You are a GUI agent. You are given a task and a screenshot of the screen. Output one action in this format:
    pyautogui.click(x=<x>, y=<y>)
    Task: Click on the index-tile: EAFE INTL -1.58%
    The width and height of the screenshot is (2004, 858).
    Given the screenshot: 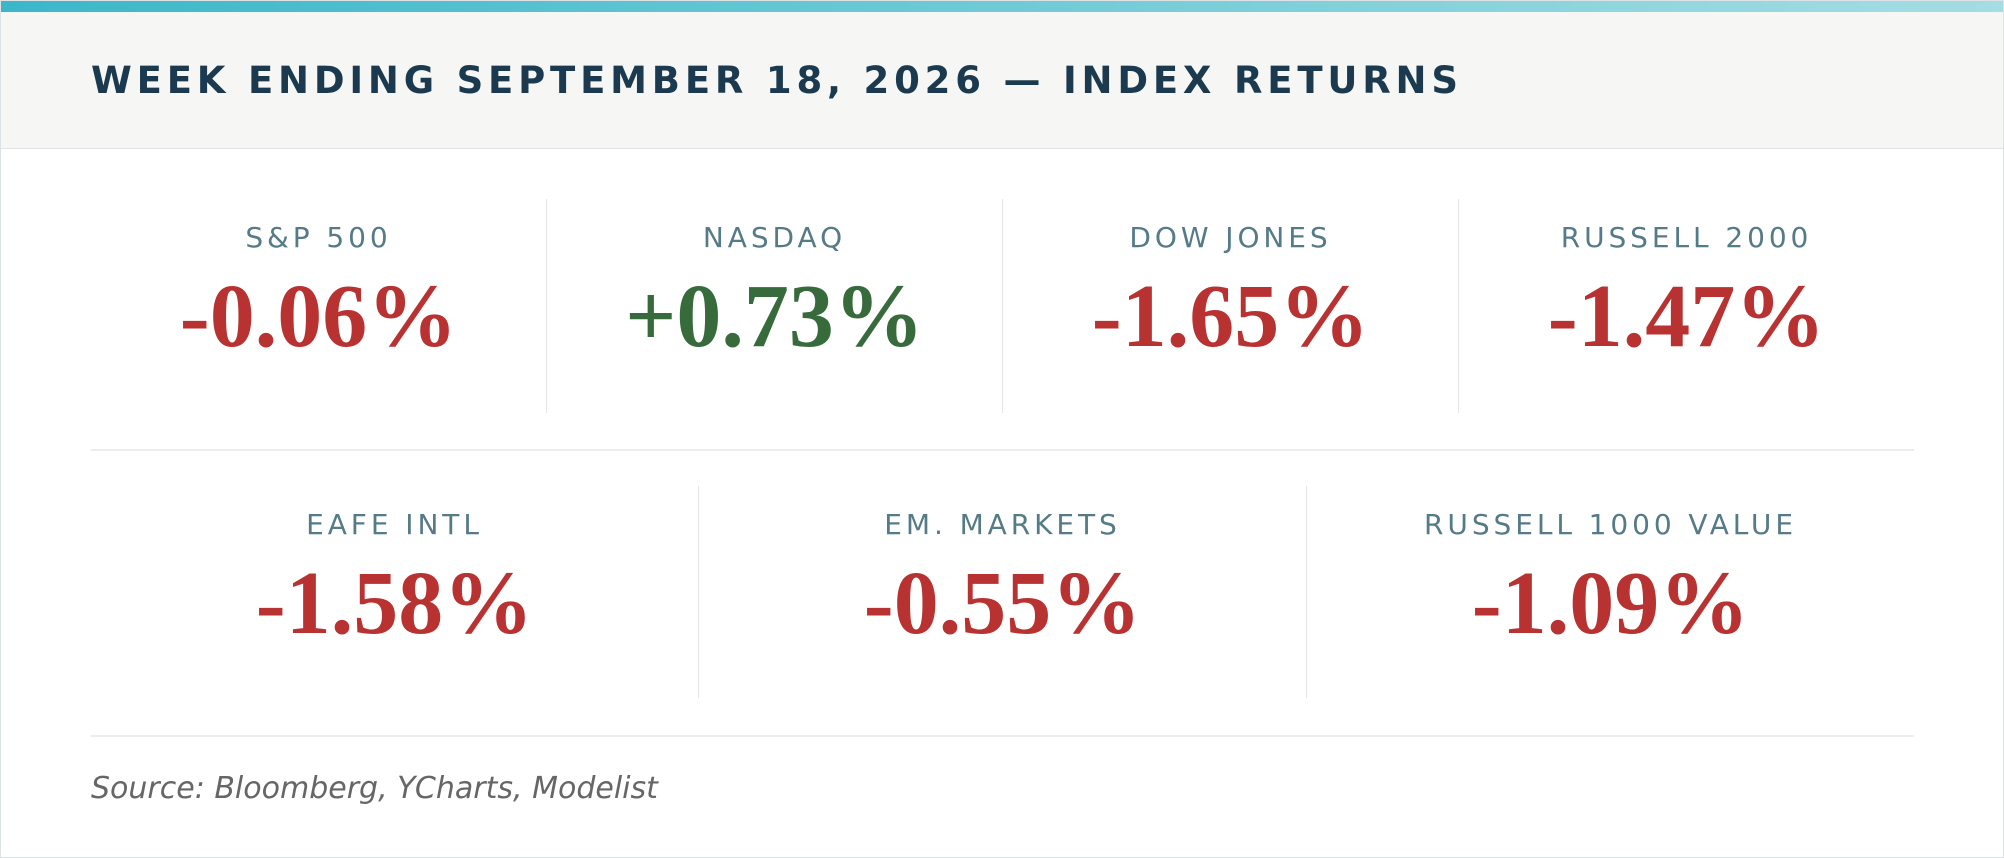 What is the action you would take?
    pyautogui.click(x=394, y=592)
    